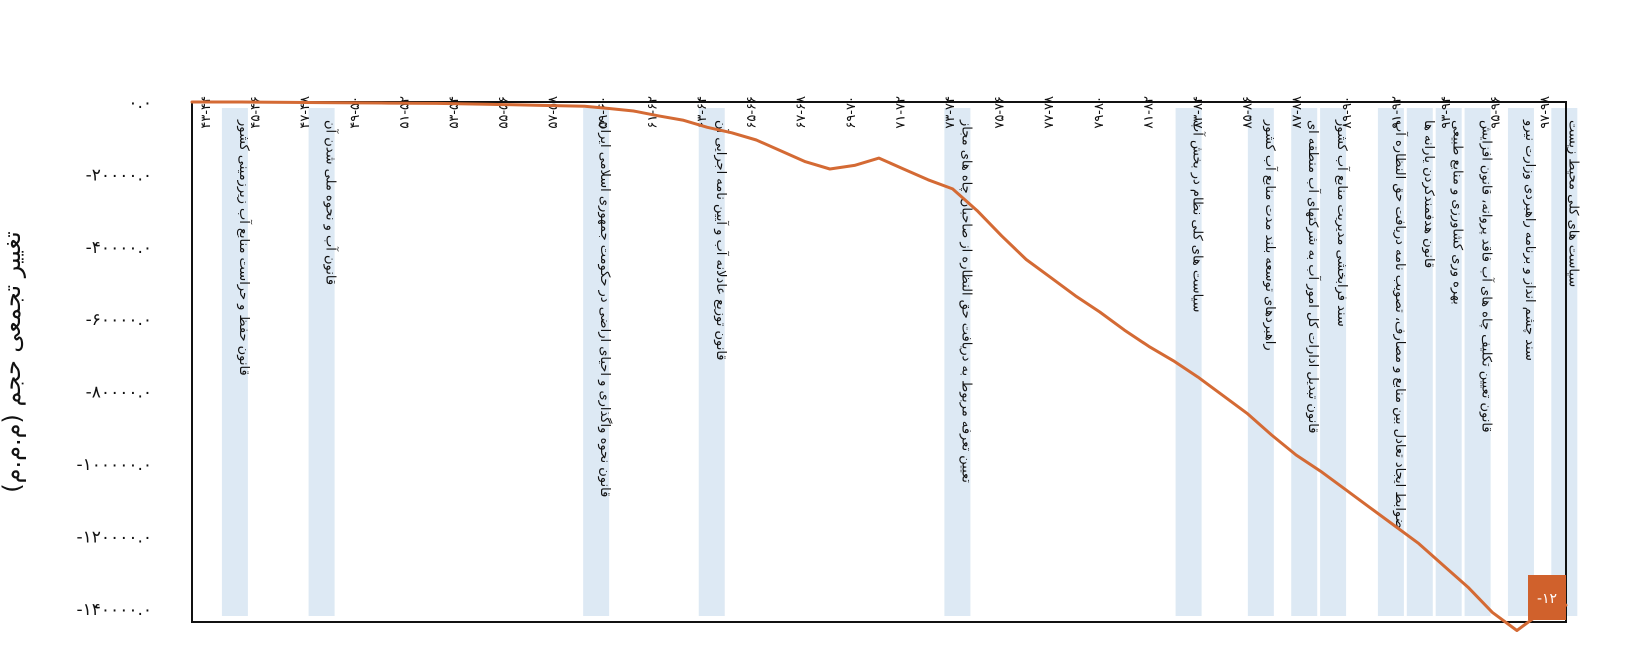 The image size is (1640, 660). What do you see at coordinates (119, 248) in the screenshot?
I see `y-tick-label: -۴۰۰۰۰.۰` at bounding box center [119, 248].